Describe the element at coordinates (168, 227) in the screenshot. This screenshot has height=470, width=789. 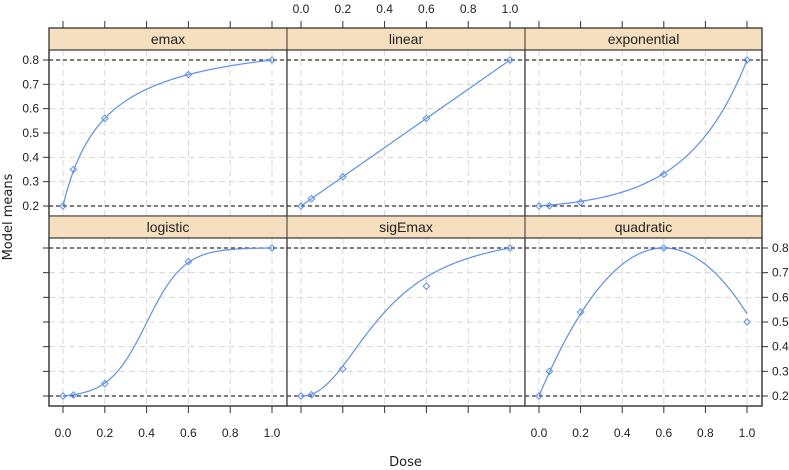
I see `panel-title: logistic` at that location.